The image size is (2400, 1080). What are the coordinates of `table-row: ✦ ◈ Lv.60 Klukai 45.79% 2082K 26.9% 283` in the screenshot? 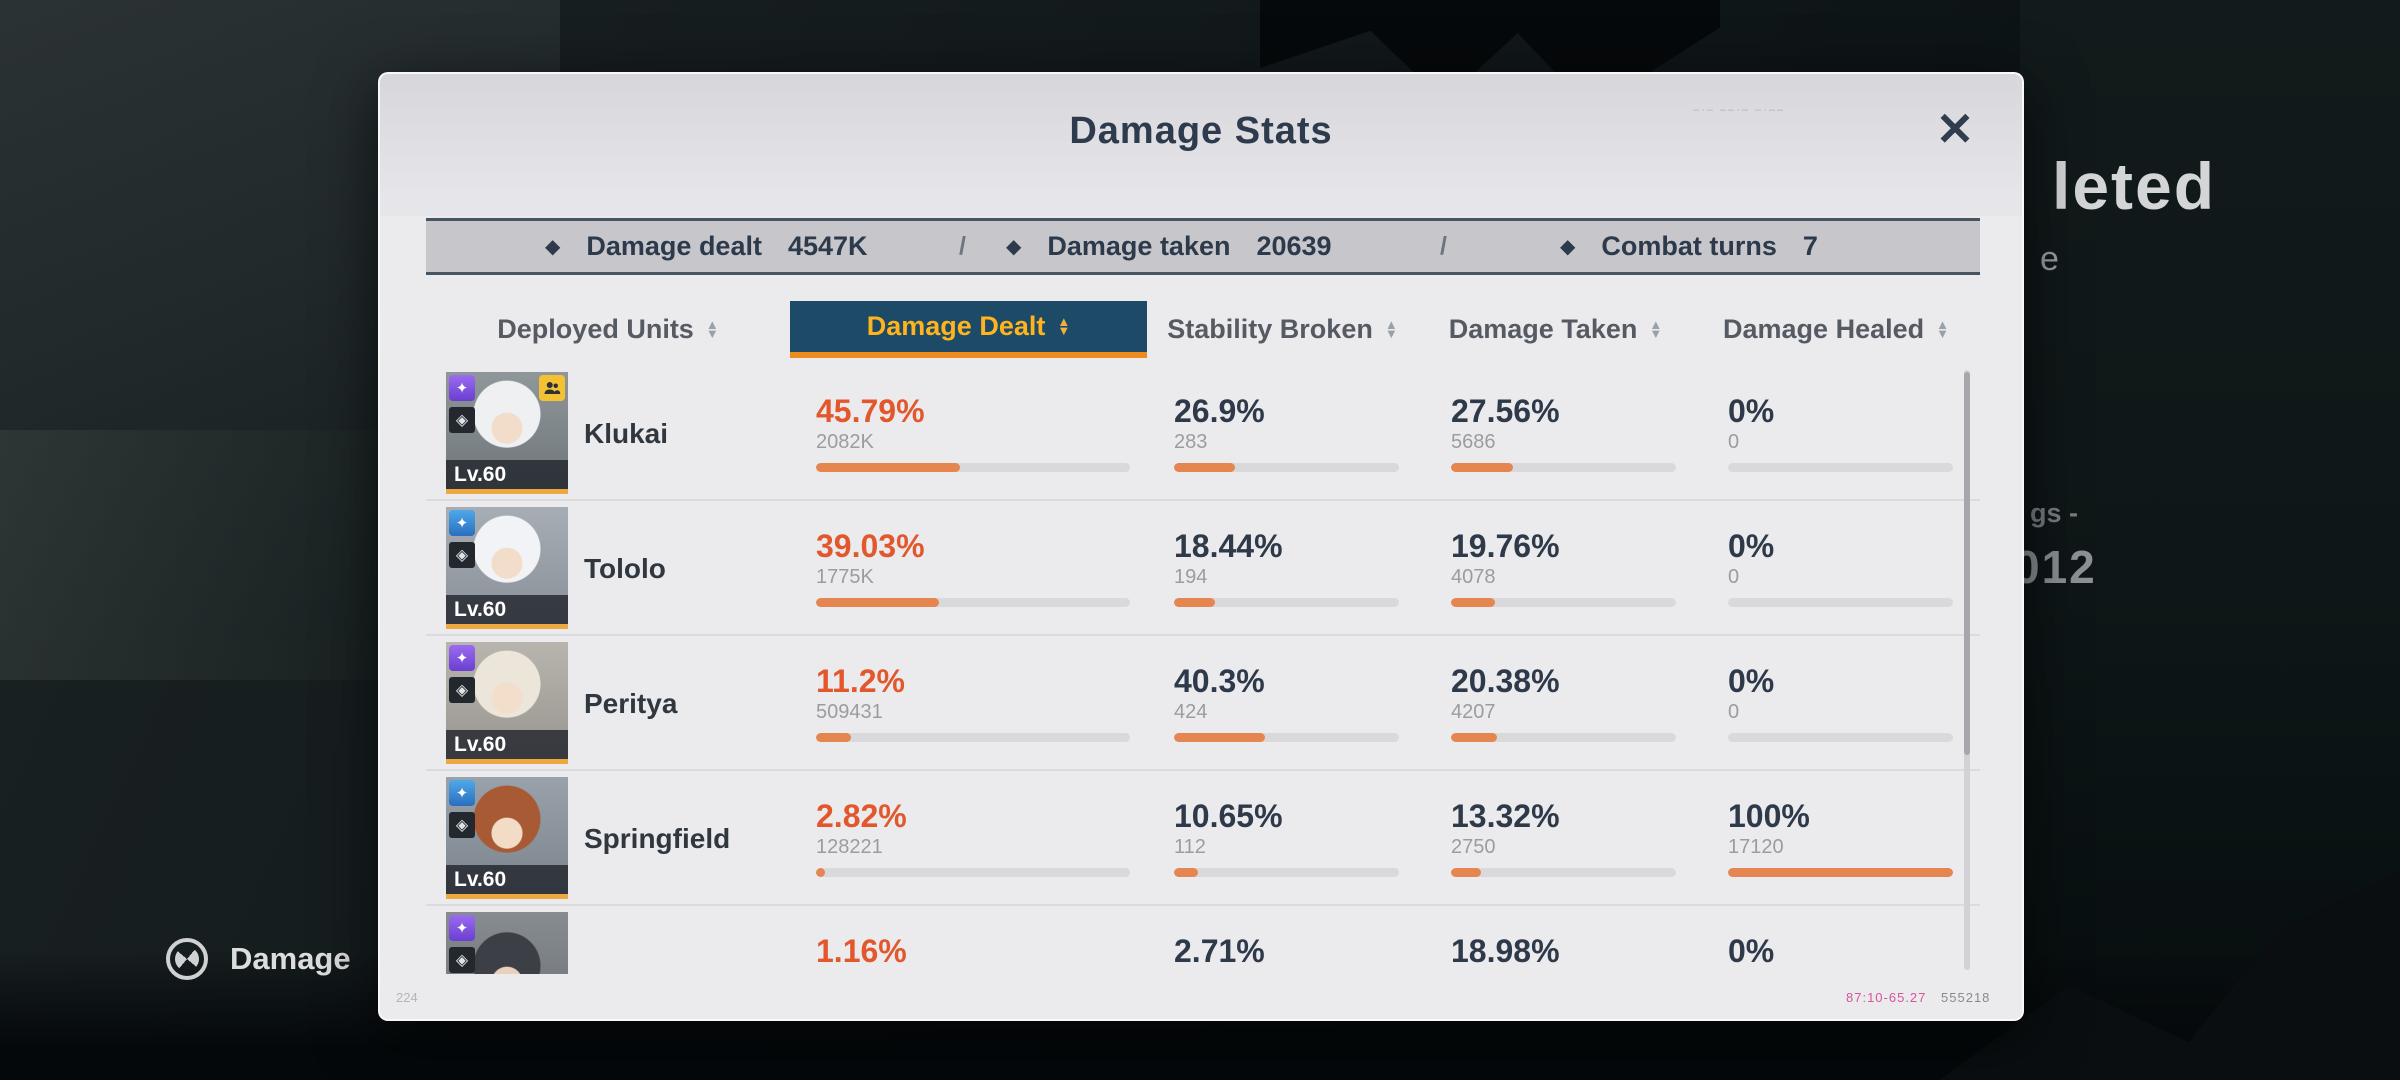 It's located at (1203, 433).